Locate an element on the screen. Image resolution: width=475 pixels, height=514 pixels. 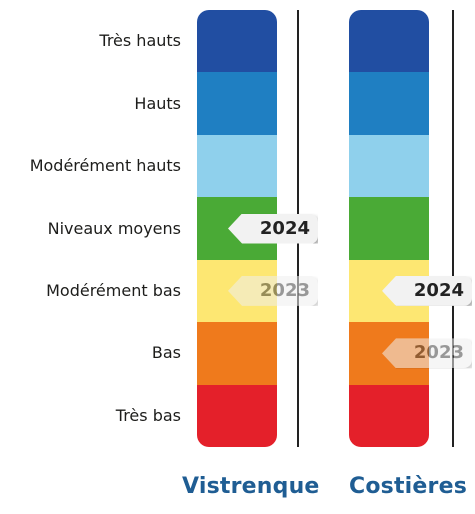
level-label: Modérément bas is located at coordinates (113, 290).